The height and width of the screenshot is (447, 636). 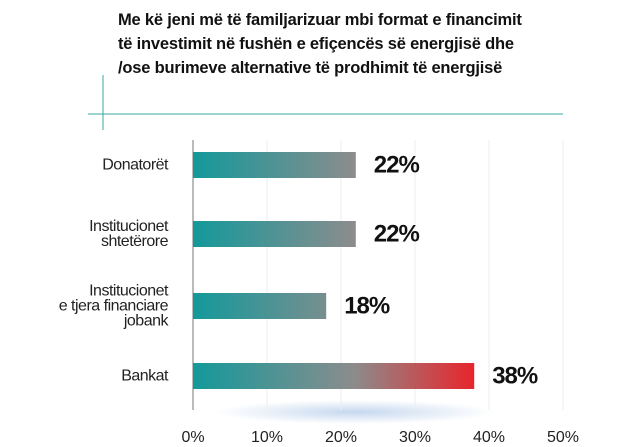 What do you see at coordinates (415, 437) in the screenshot?
I see `x-tick-label: 30%` at bounding box center [415, 437].